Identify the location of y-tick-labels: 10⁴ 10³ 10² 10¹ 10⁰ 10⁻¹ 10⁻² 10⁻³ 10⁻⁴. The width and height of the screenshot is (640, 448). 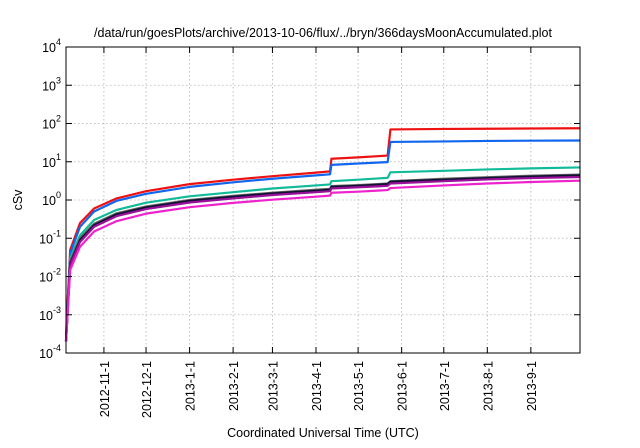
(50, 199).